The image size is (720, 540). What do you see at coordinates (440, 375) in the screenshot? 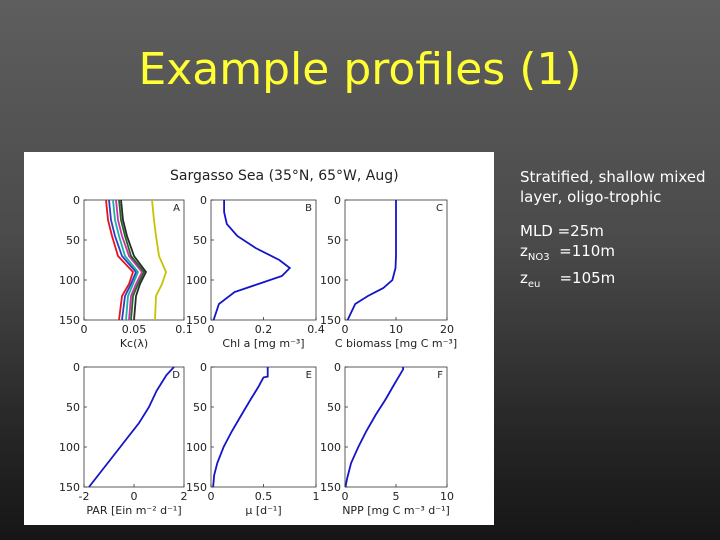
I see `panel-letter-F: F` at bounding box center [440, 375].